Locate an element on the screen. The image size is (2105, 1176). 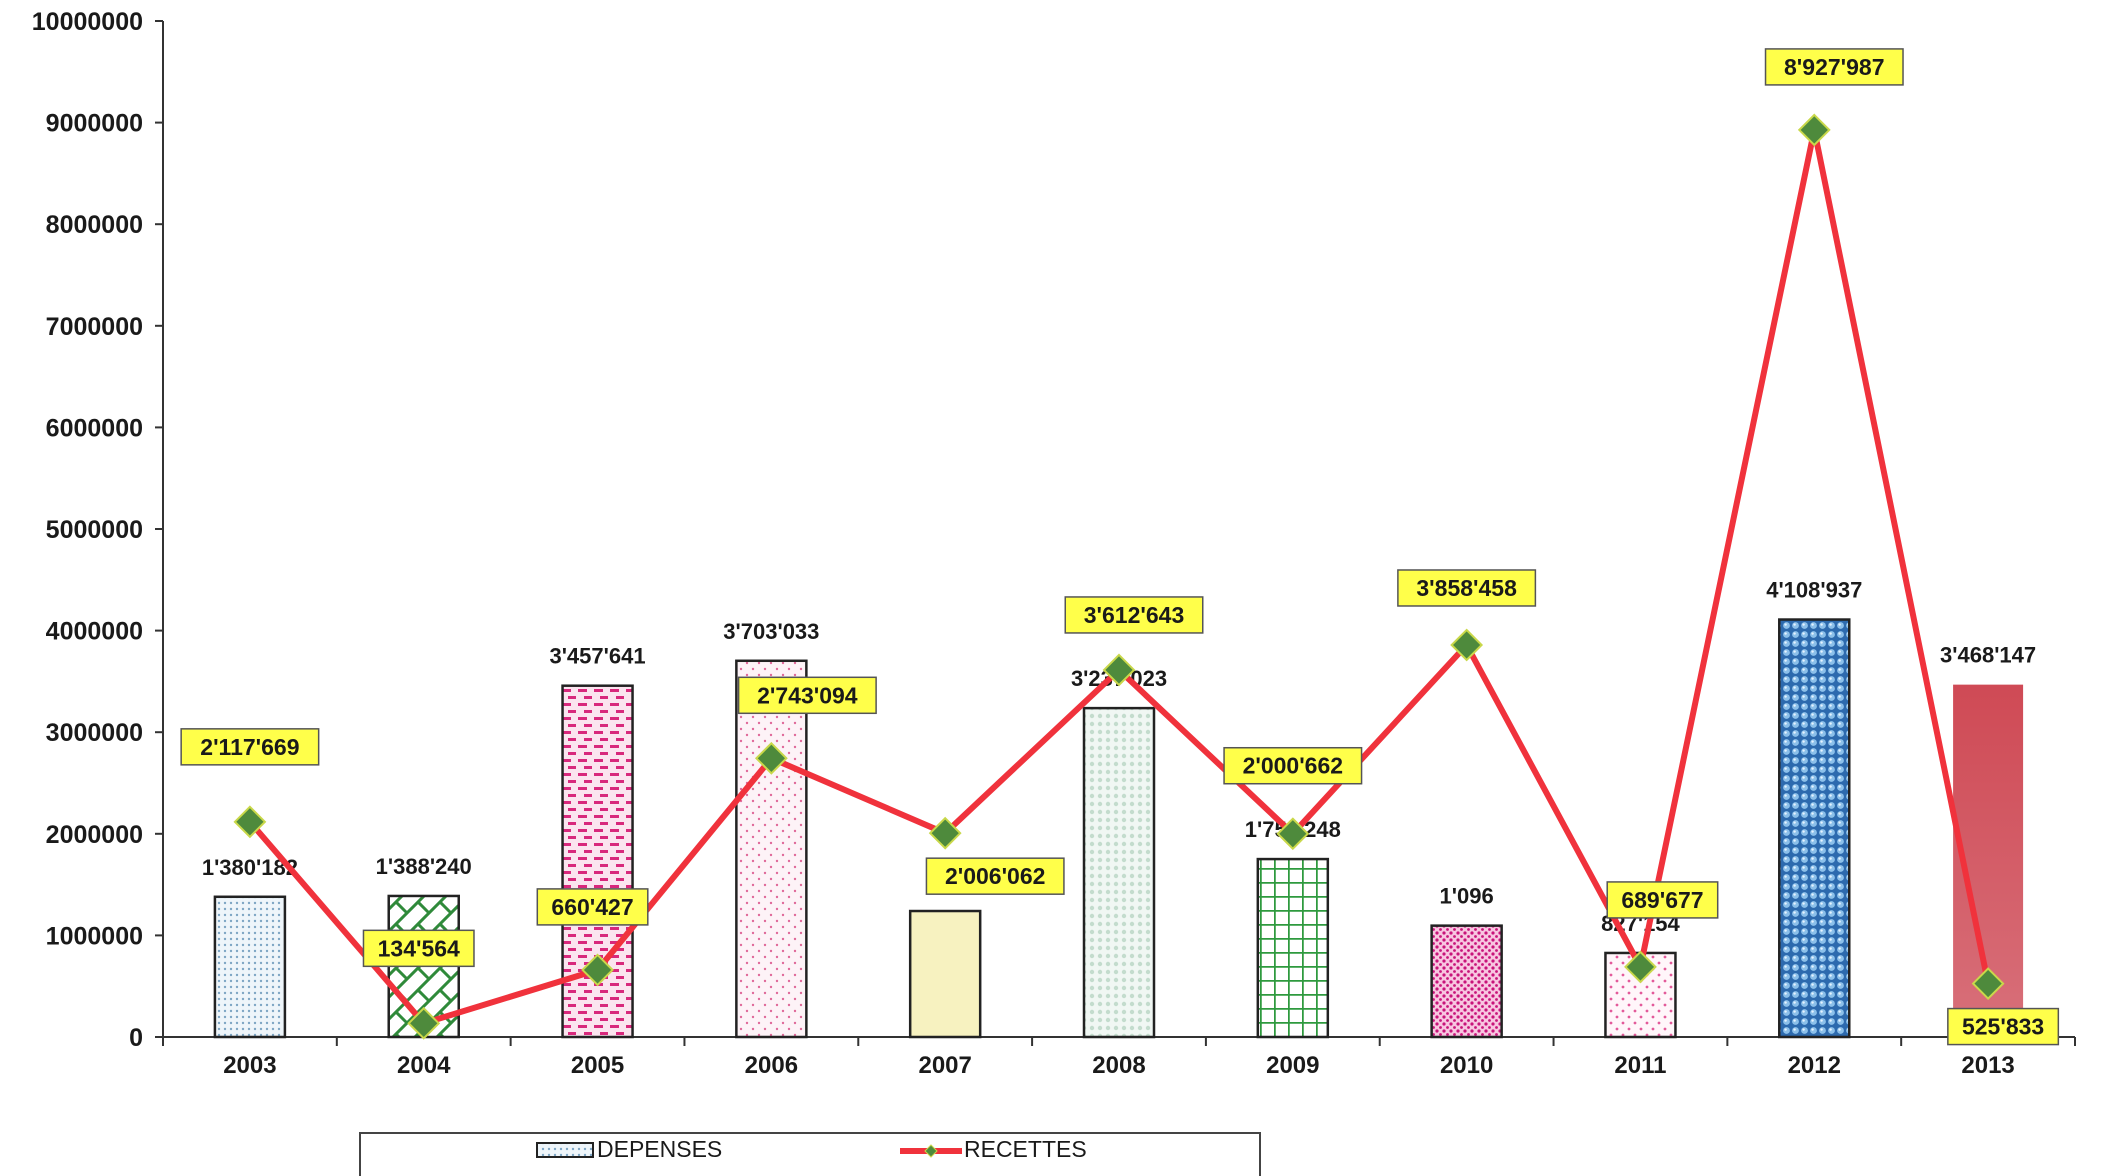
recettes-marker-2013 is located at coordinates (1988, 983).